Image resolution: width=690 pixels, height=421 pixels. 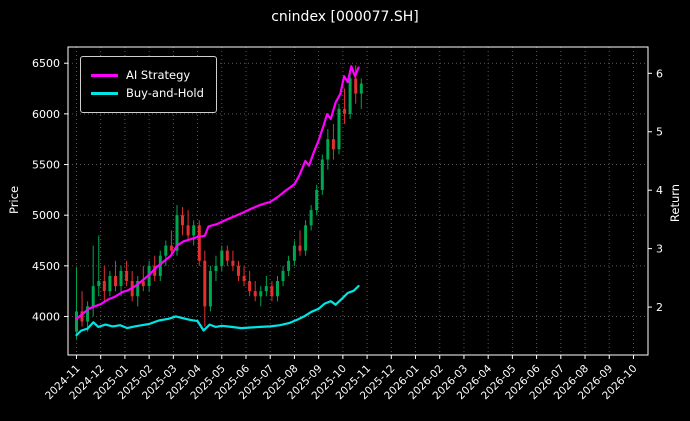 What do you see at coordinates (659, 307) in the screenshot?
I see `return-tick-label: 2` at bounding box center [659, 307].